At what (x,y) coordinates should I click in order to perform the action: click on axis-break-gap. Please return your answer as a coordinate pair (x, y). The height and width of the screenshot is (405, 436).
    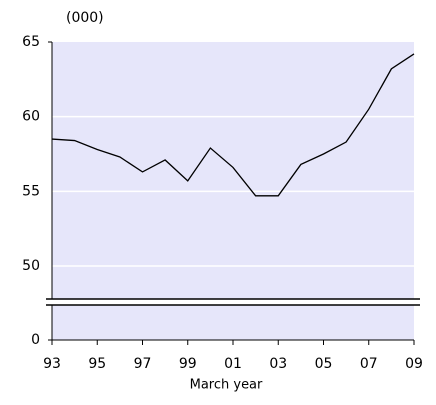
    Looking at the image, I should click on (233, 302).